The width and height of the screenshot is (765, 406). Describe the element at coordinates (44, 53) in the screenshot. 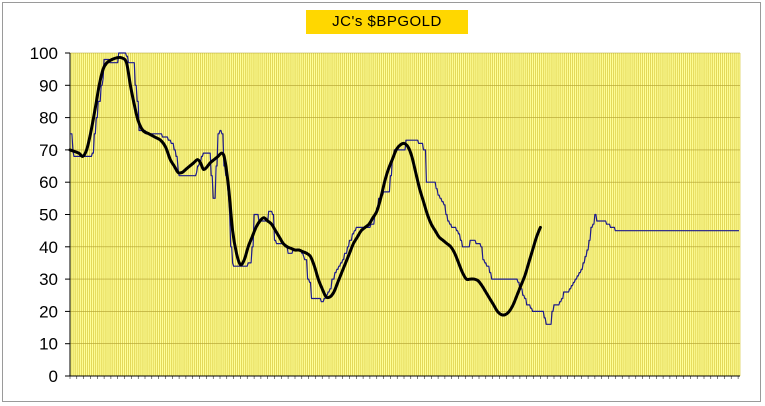

I see `y-tick-label-100: 100` at that location.